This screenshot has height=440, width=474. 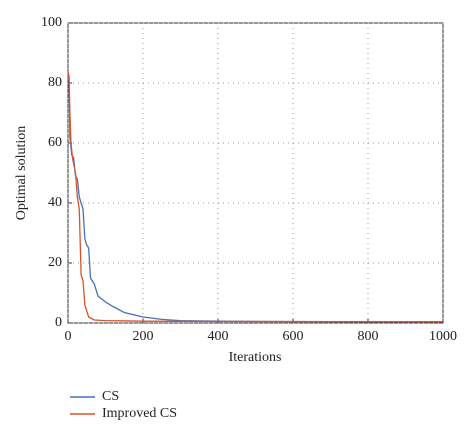 What do you see at coordinates (143, 336) in the screenshot?
I see `x-tick-label: 200` at bounding box center [143, 336].